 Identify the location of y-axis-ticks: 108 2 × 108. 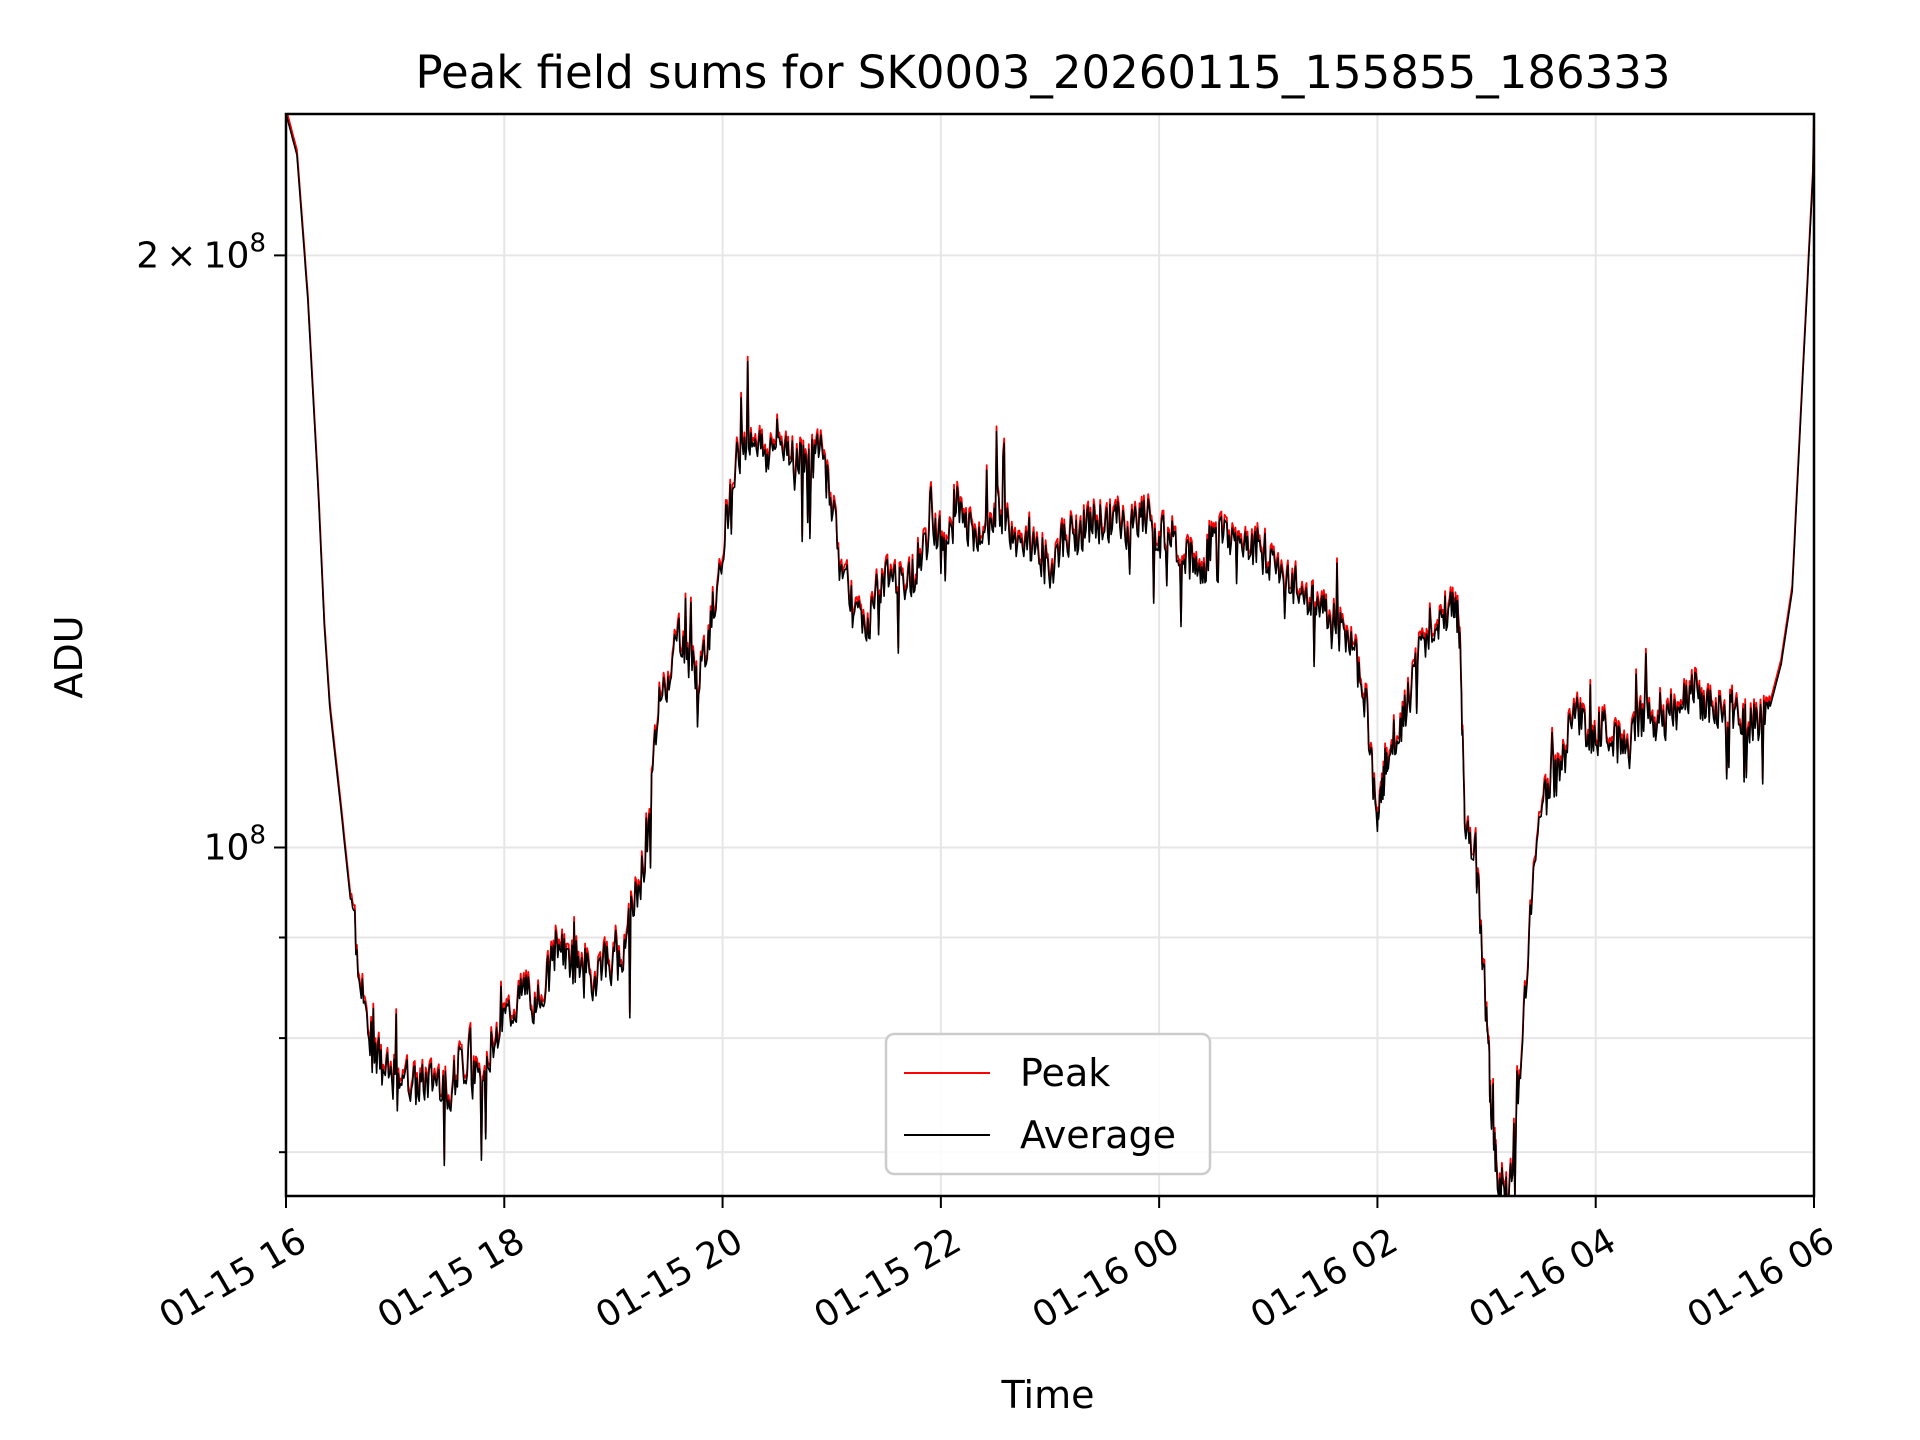
(211, 691).